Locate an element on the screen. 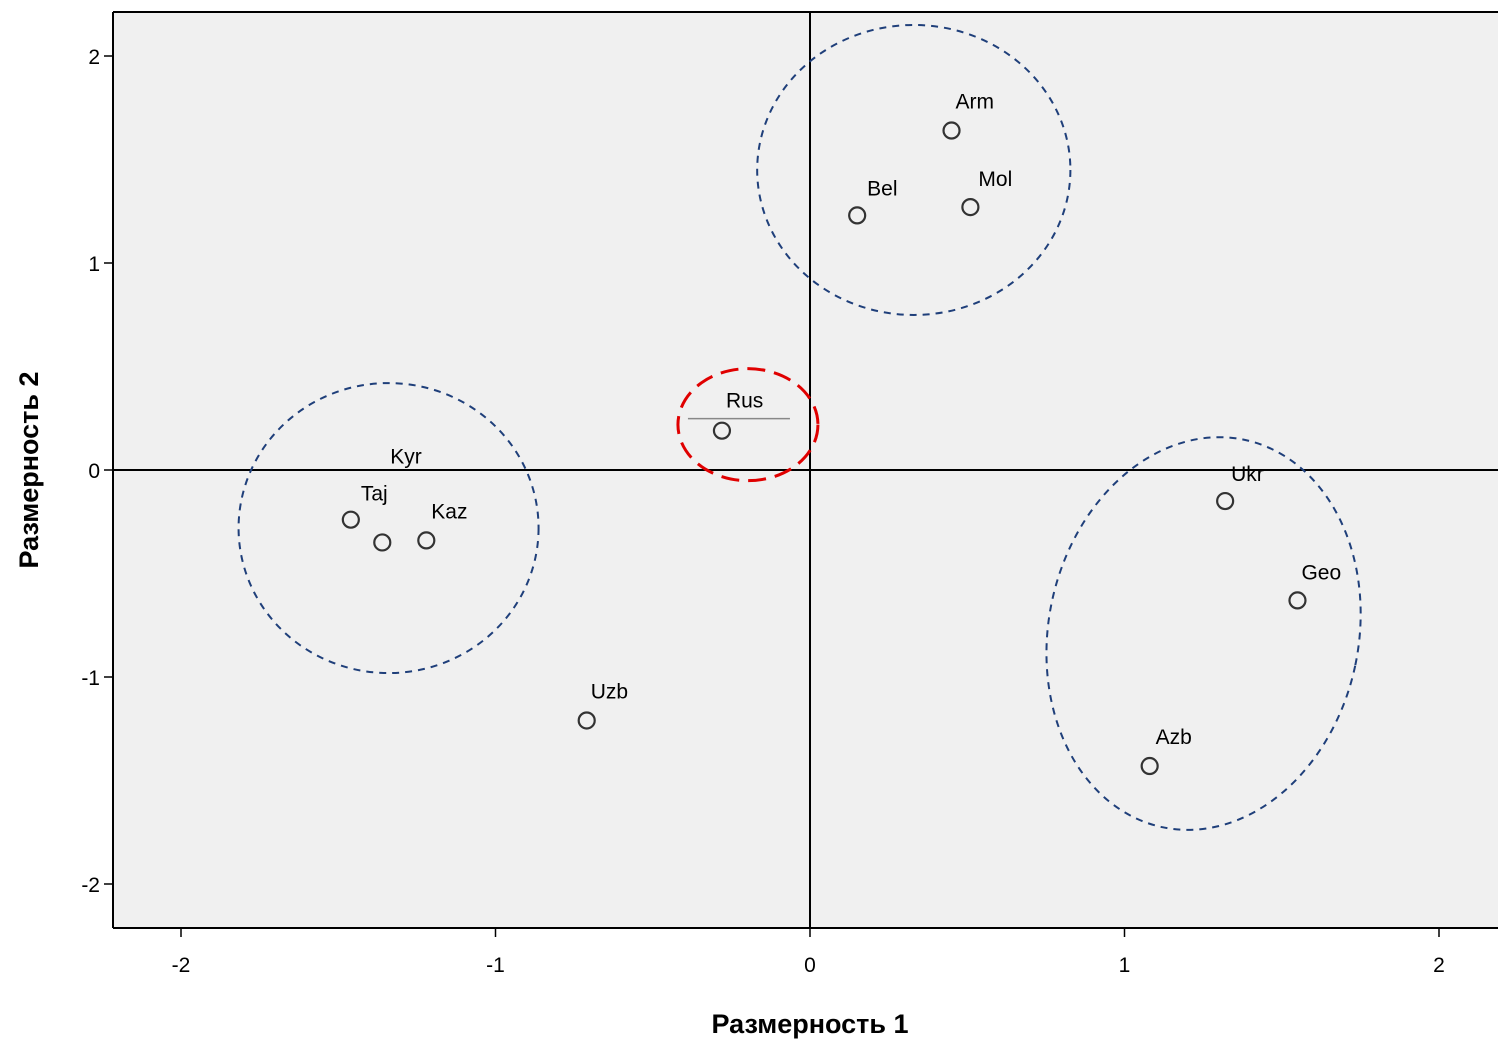 Image resolution: width=1498 pixels, height=1040 pixels. data-point-taj is located at coordinates (350, 519).